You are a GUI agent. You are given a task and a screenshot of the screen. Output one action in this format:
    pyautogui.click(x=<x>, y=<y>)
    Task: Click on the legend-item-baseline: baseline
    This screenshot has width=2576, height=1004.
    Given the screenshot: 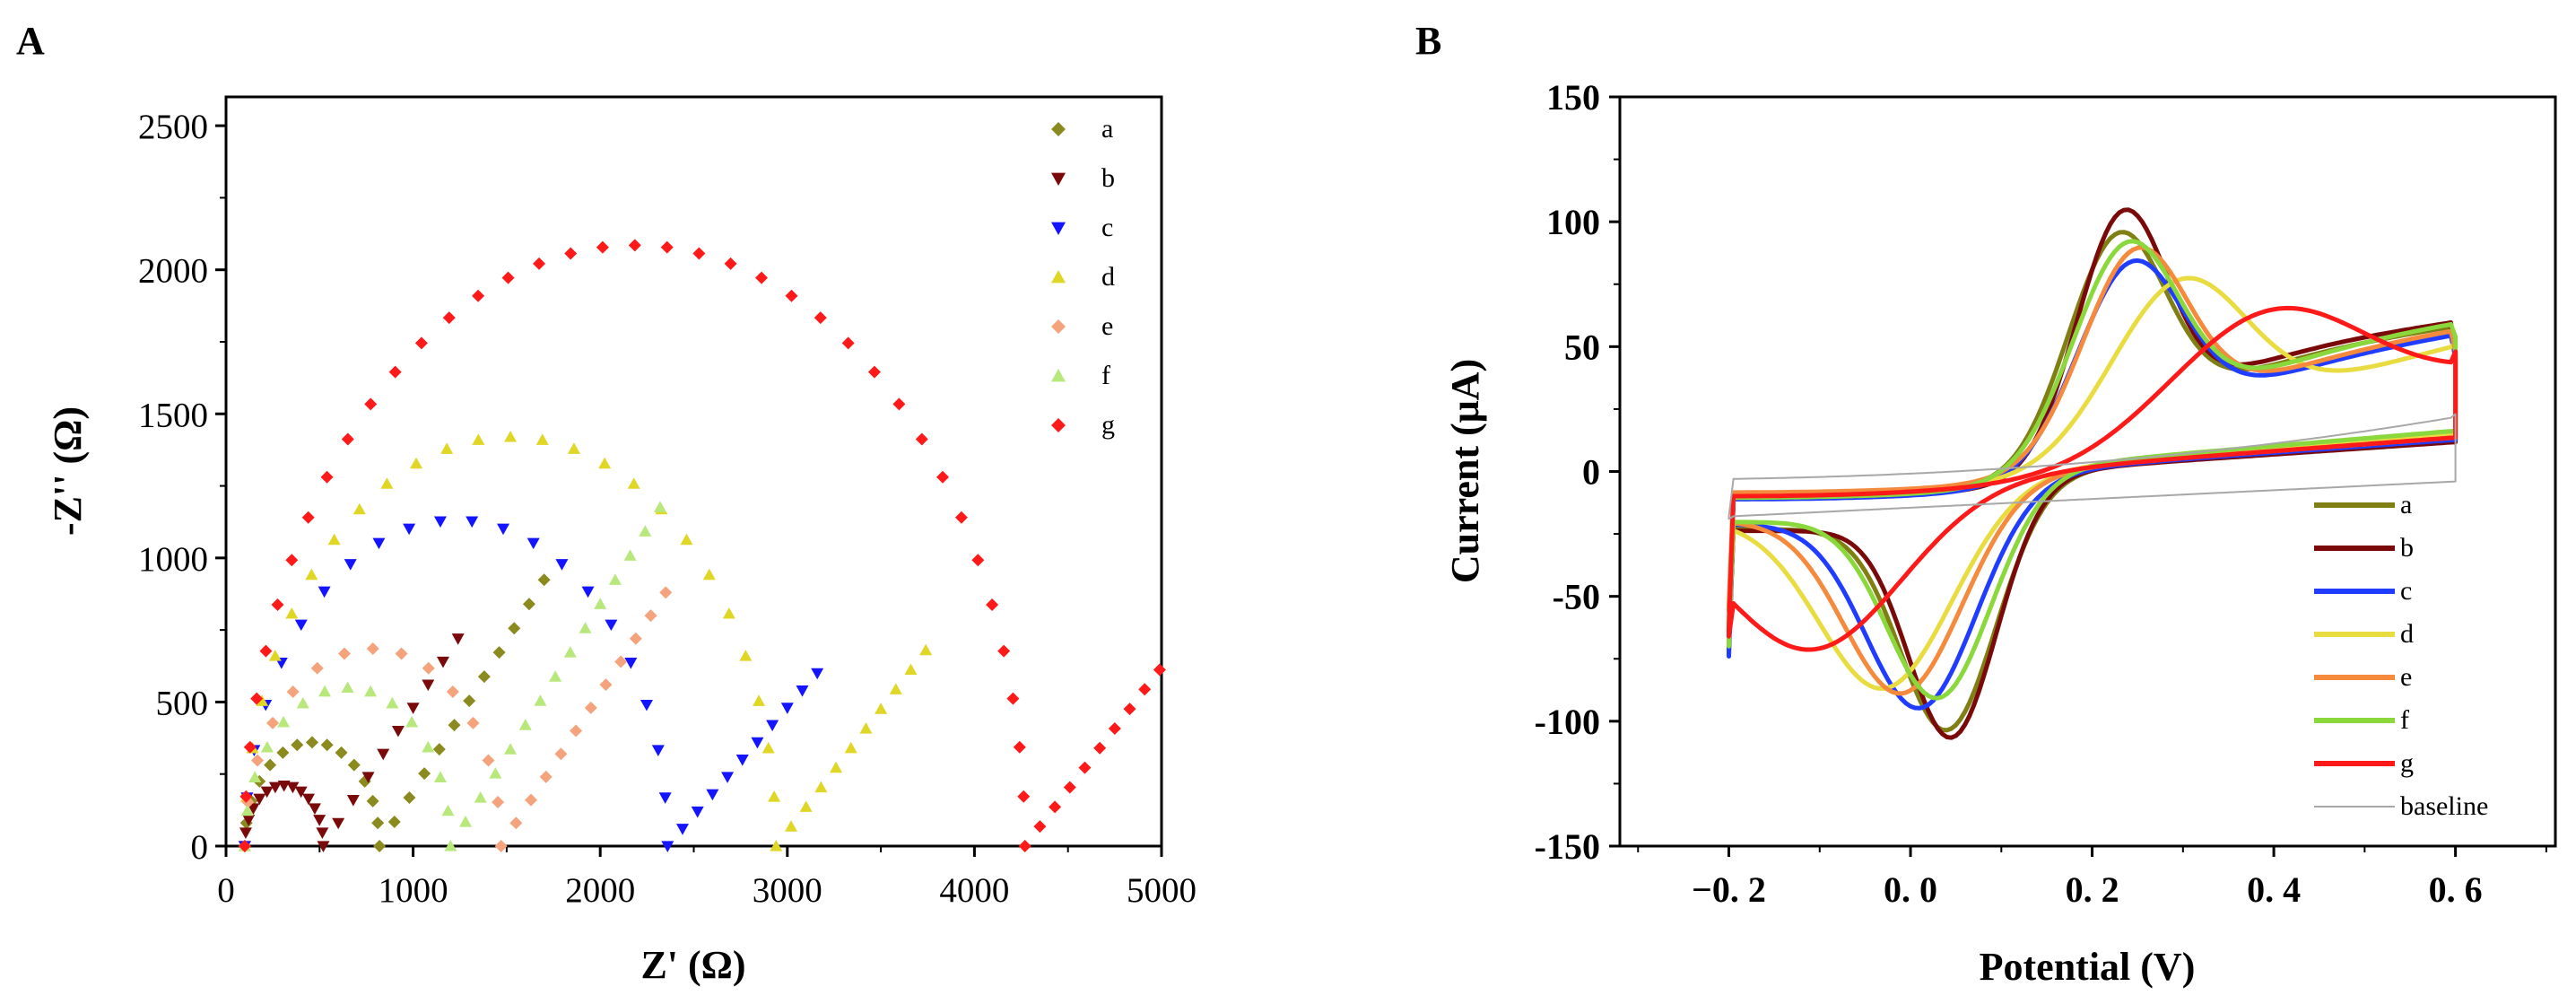 What is the action you would take?
    pyautogui.click(x=2401, y=806)
    